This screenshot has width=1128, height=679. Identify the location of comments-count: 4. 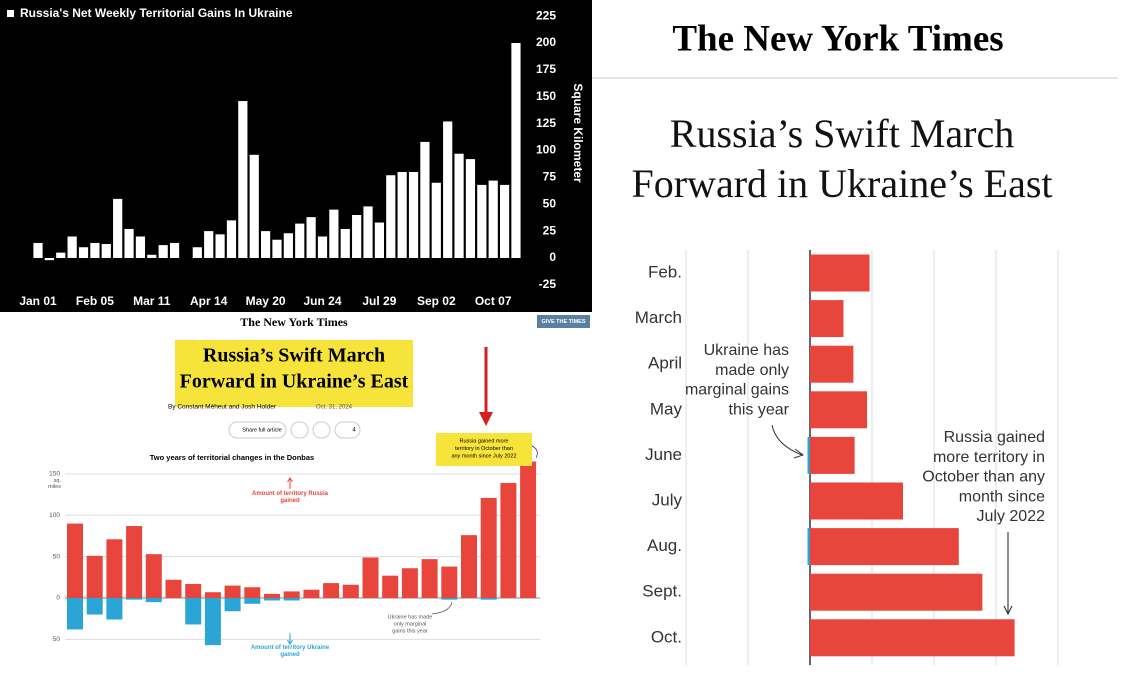
(354, 431).